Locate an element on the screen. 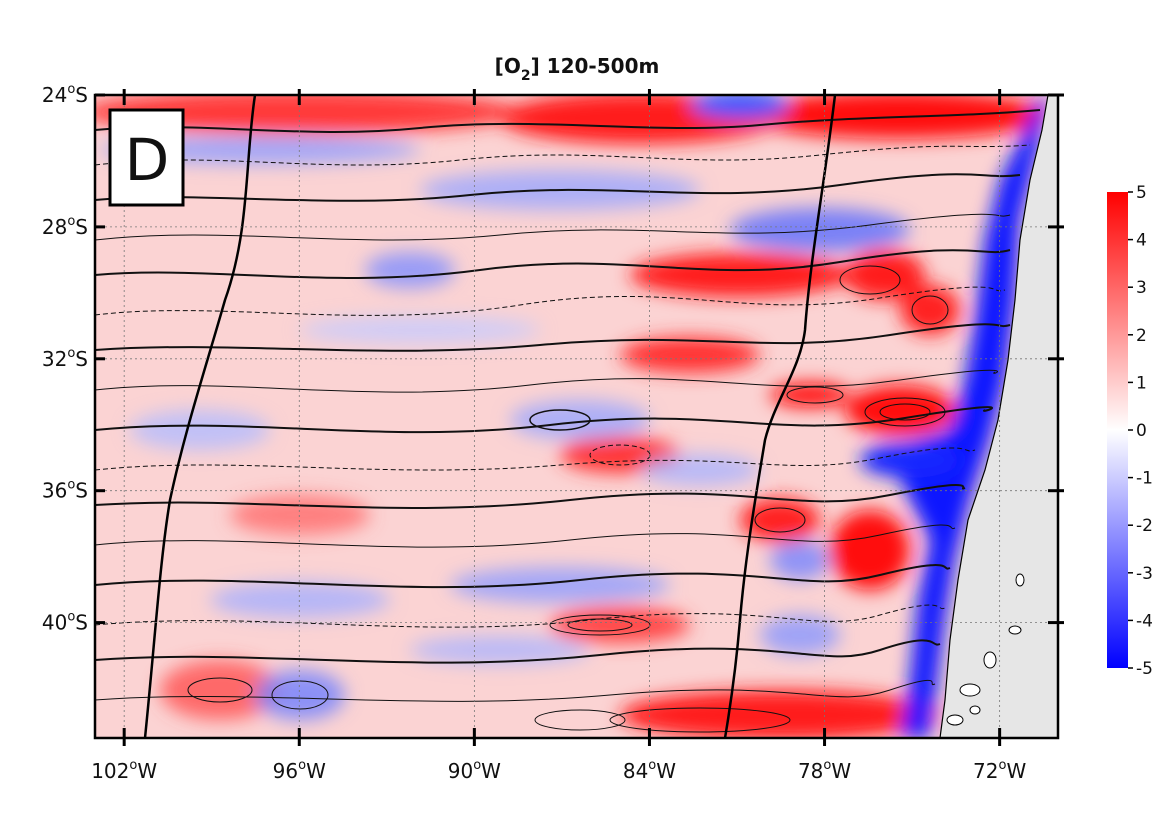 The width and height of the screenshot is (1169, 826). lon-tick-label: 102oW is located at coordinates (124, 770).